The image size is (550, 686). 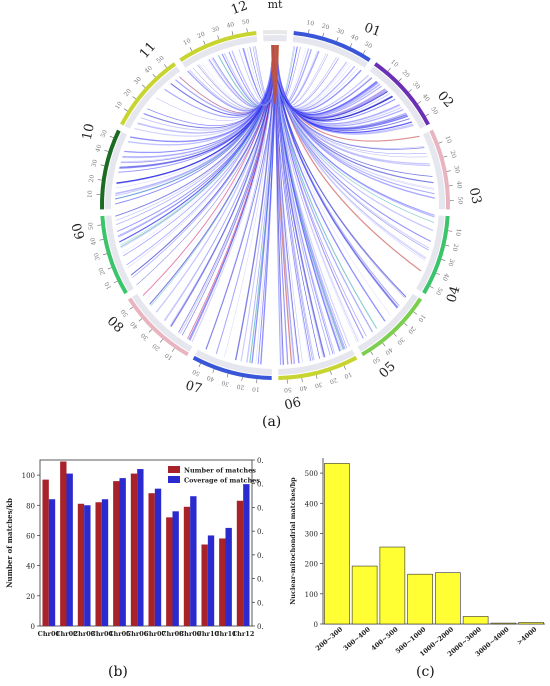 I want to click on segment-label: 10, so click(x=89, y=131).